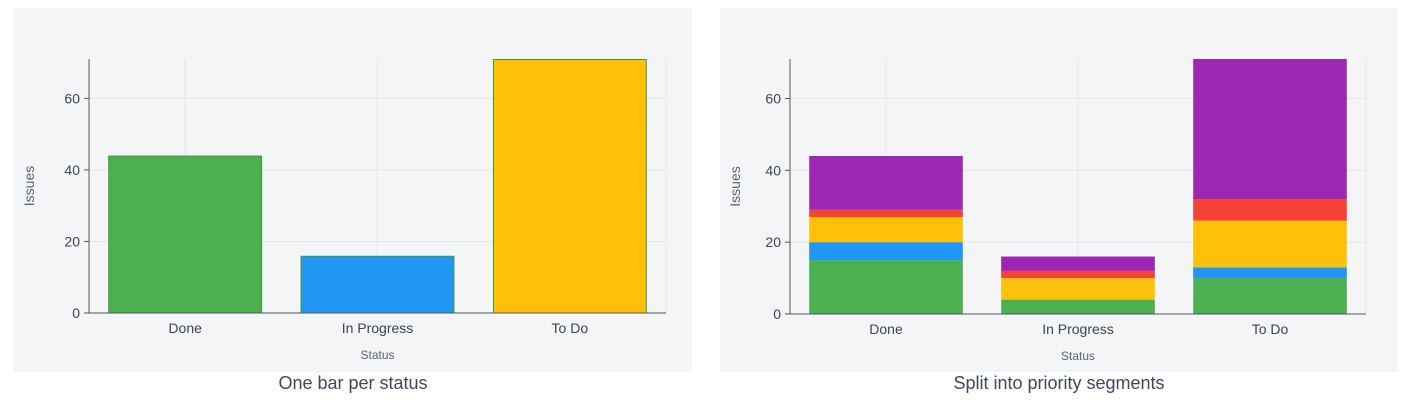 The image size is (1412, 404). Describe the element at coordinates (353, 383) in the screenshot. I see `chart-caption-1: One bar per status` at that location.